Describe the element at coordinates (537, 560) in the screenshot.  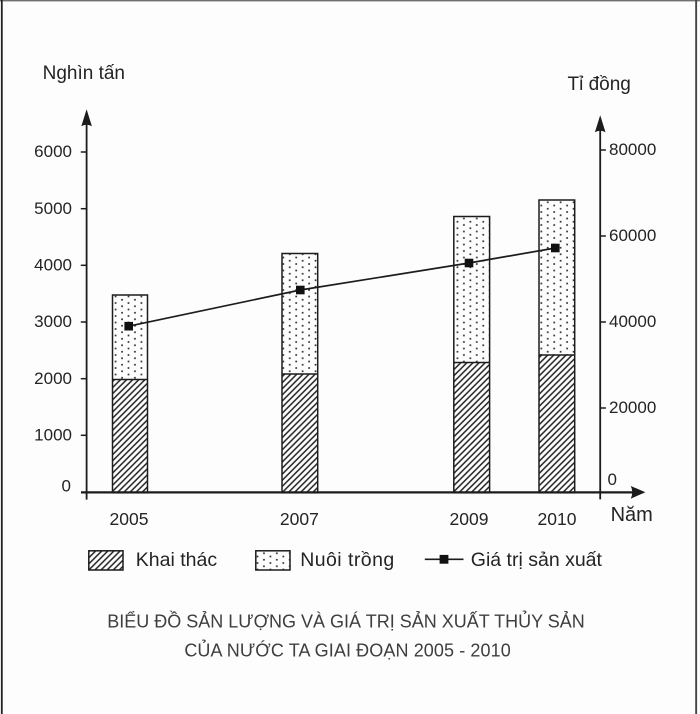
I see `svg-text: Giá trị sản xuất` at that location.